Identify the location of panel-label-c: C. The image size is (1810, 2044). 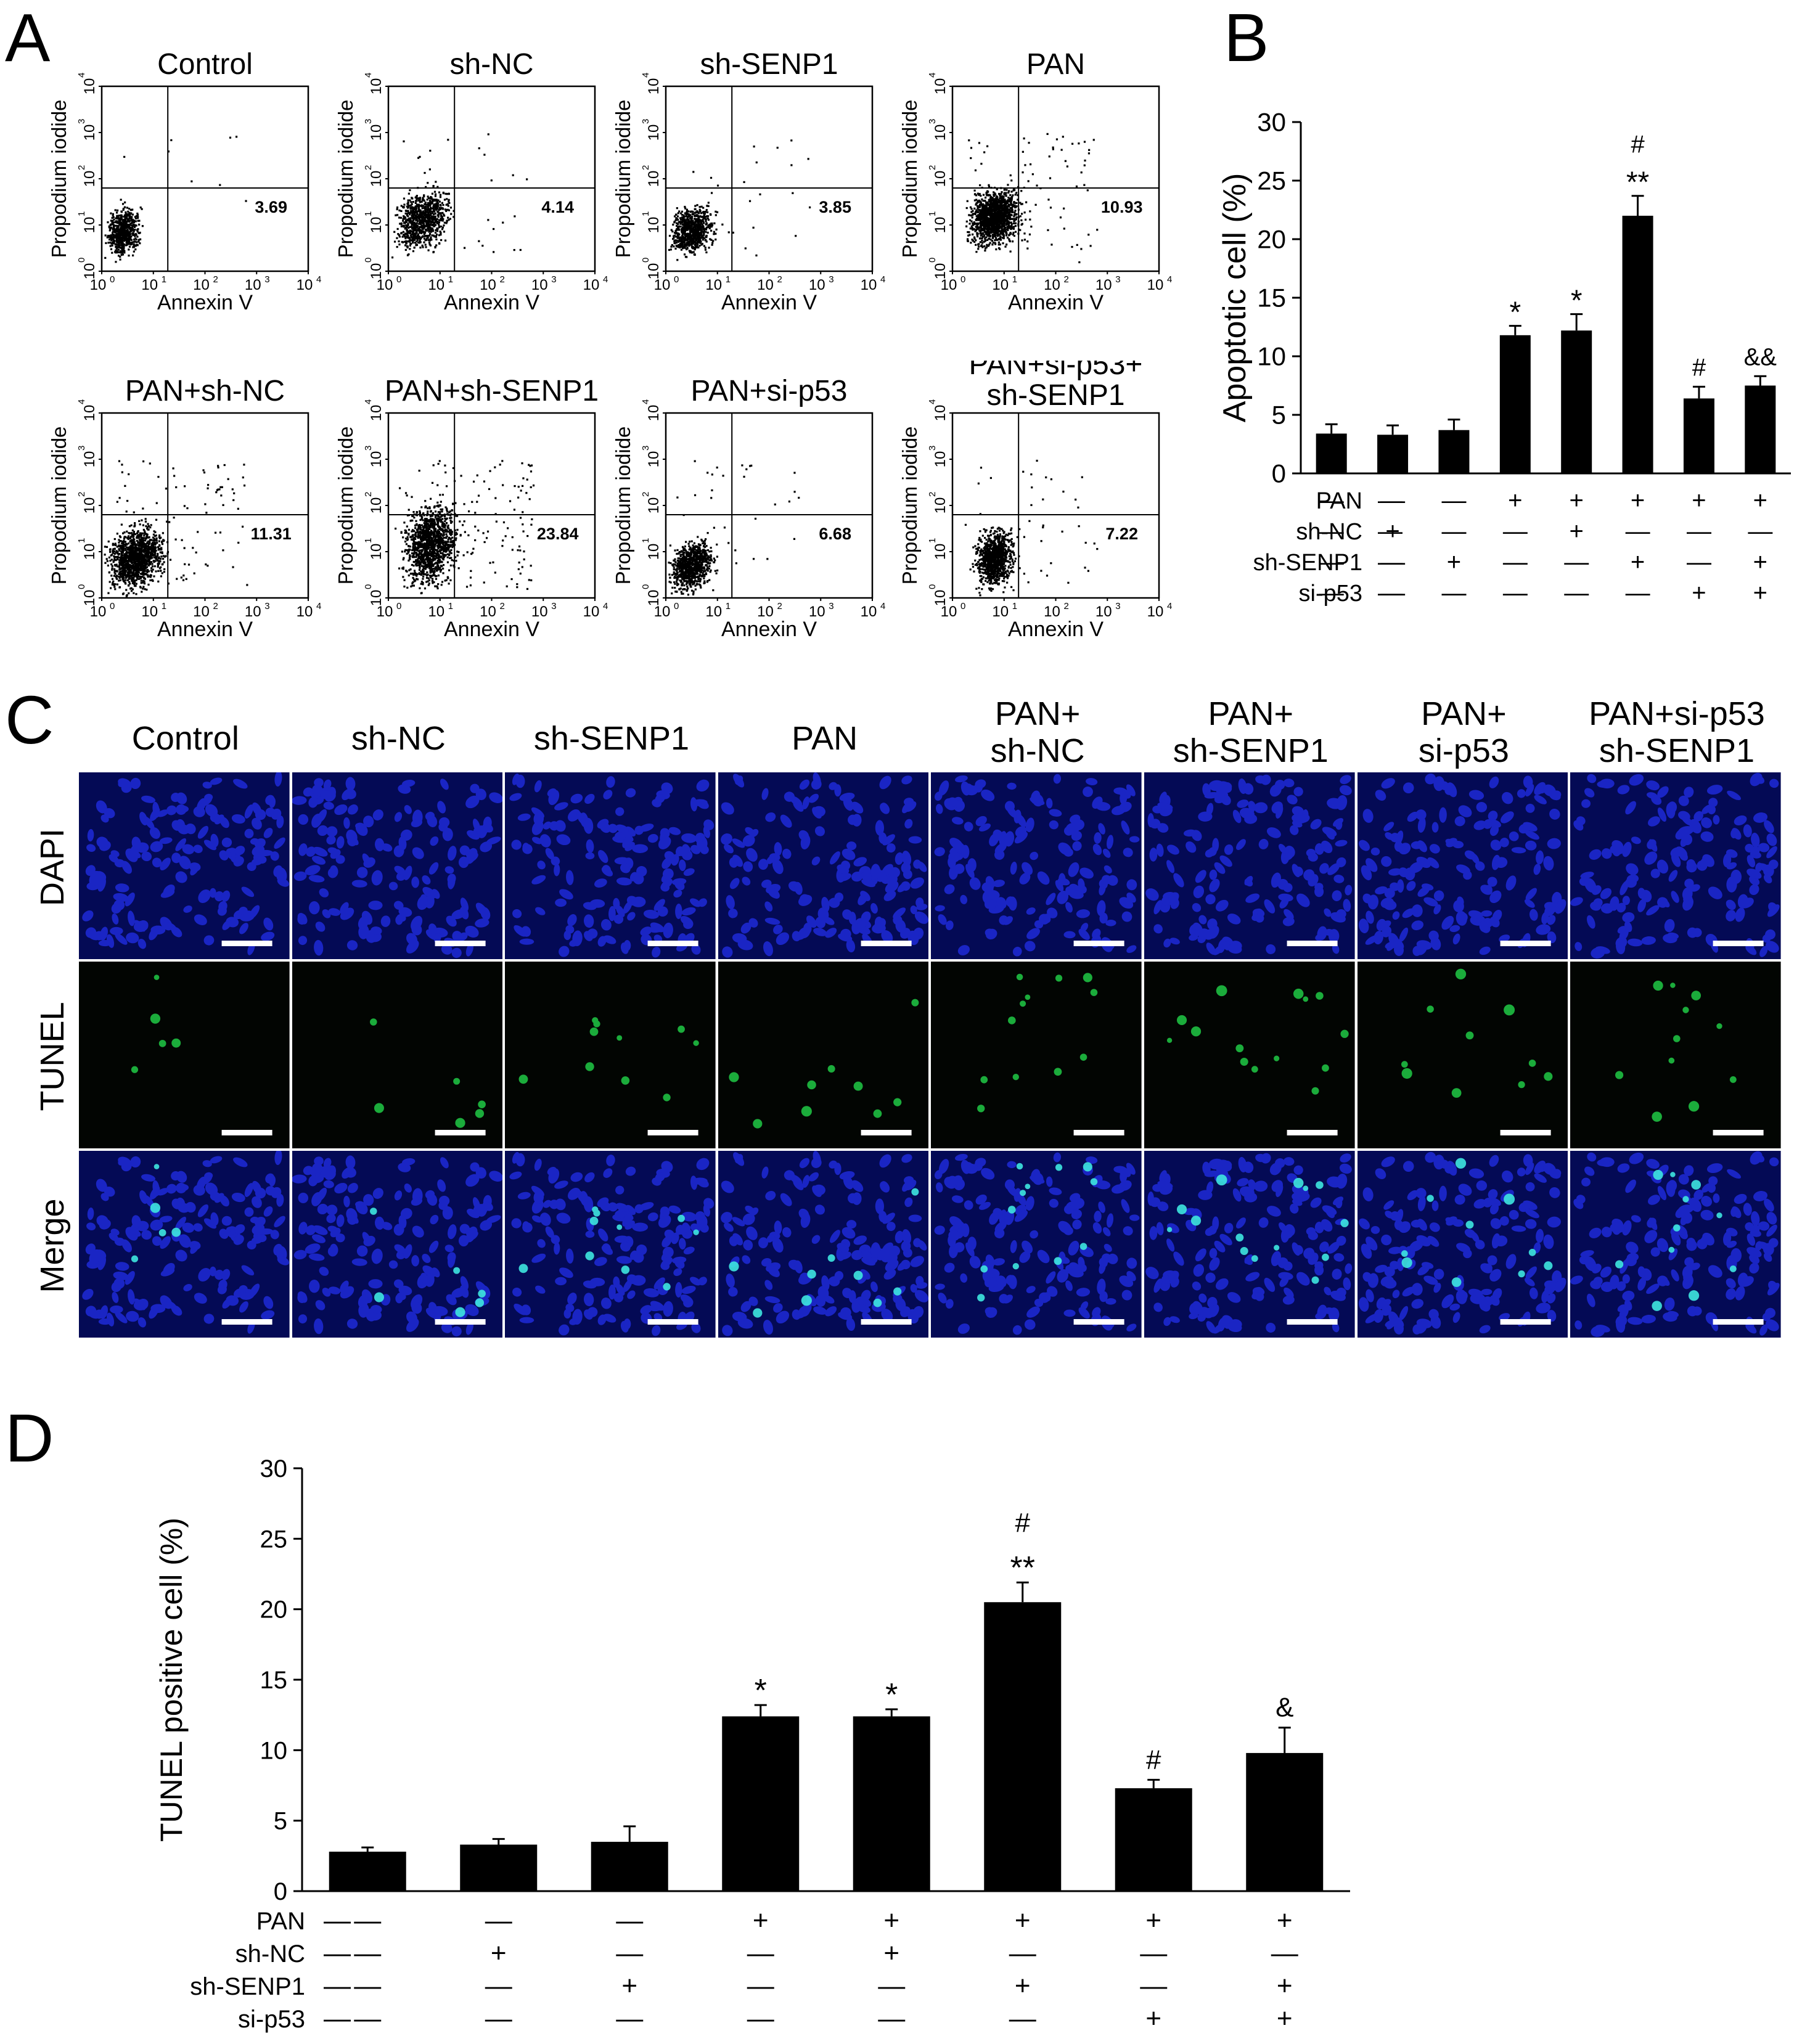
(29, 720).